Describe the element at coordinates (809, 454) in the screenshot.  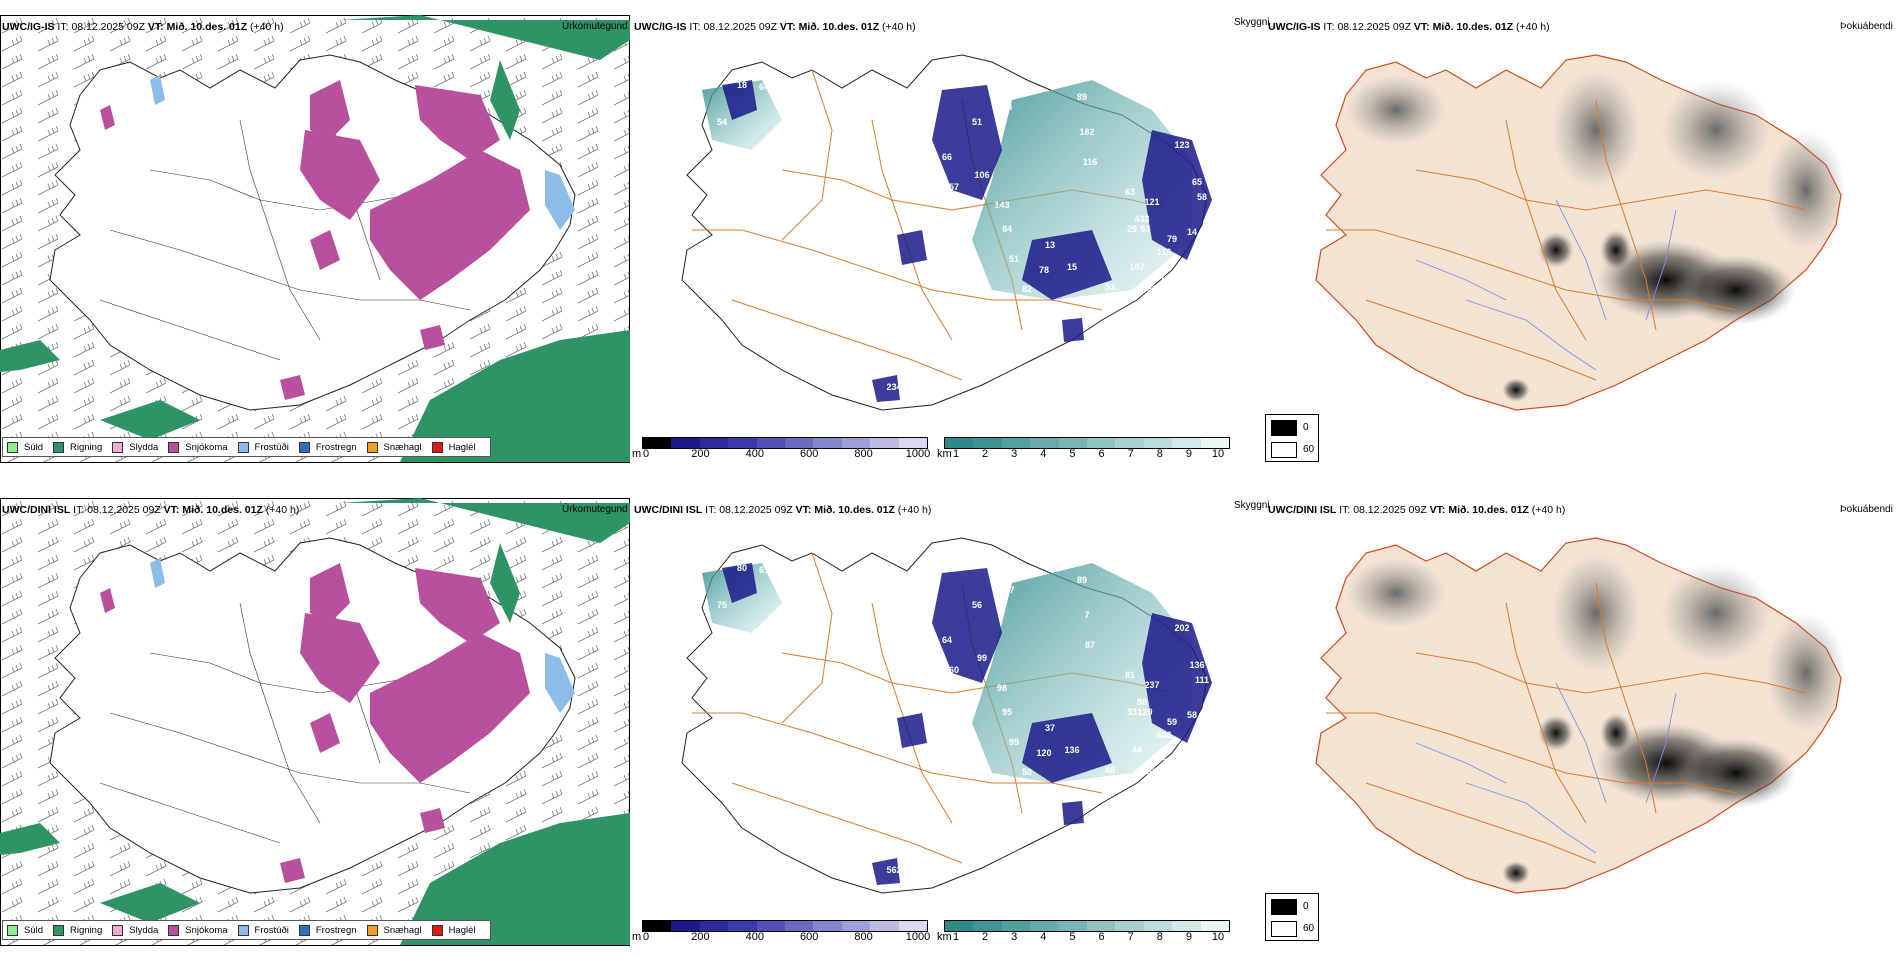
I see `ceiling-tick: 600` at that location.